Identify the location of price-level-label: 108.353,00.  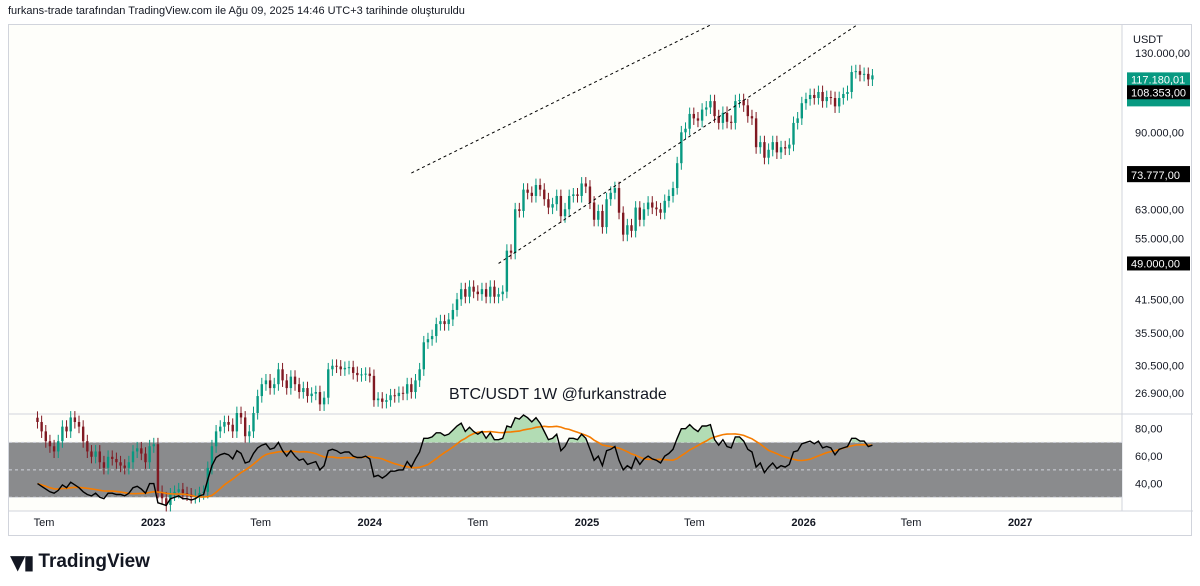
(1158, 93).